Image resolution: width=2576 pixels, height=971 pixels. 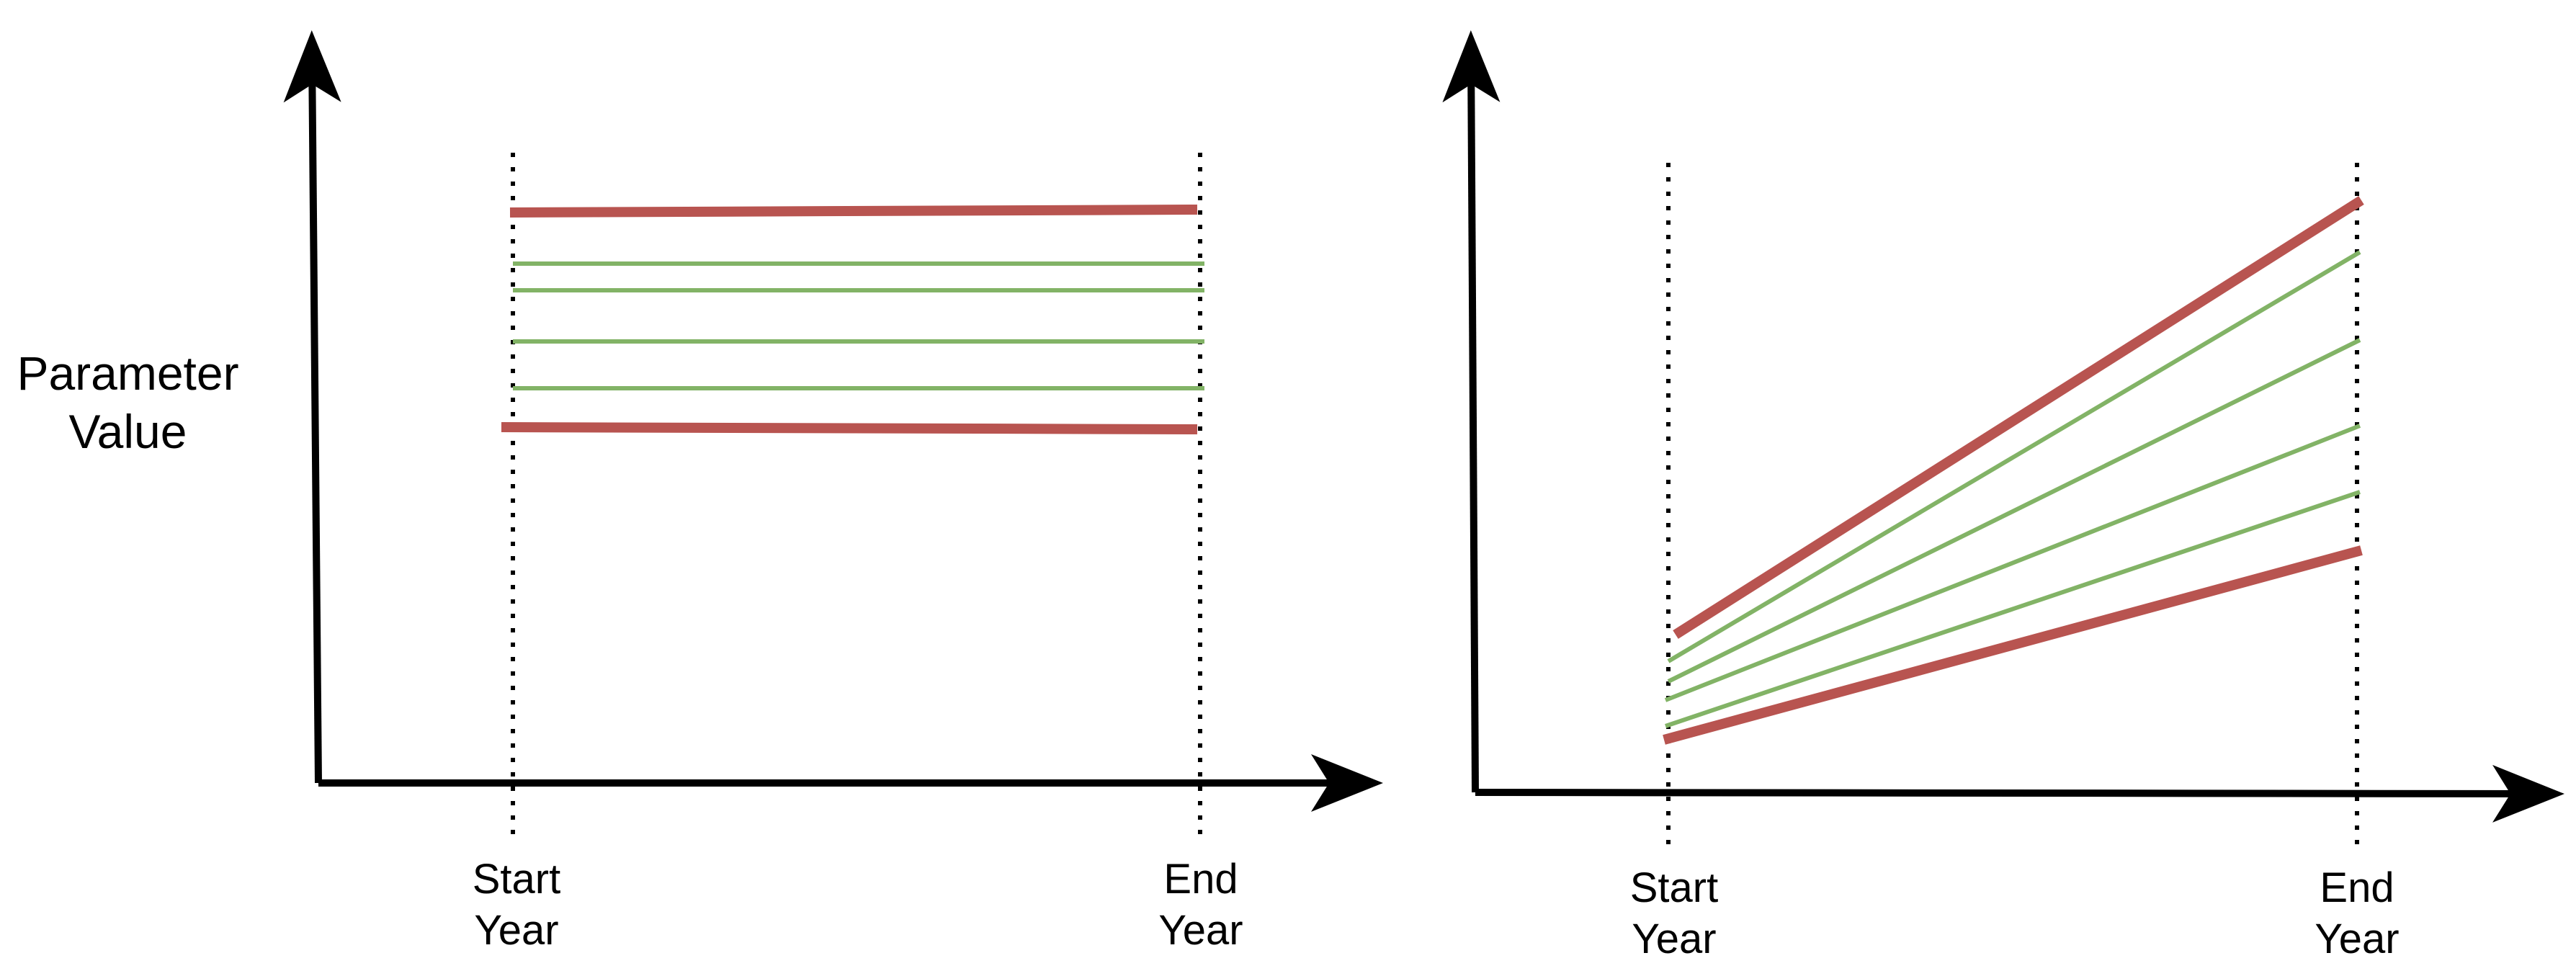 I want to click on y-axis-right, so click(x=1471, y=411).